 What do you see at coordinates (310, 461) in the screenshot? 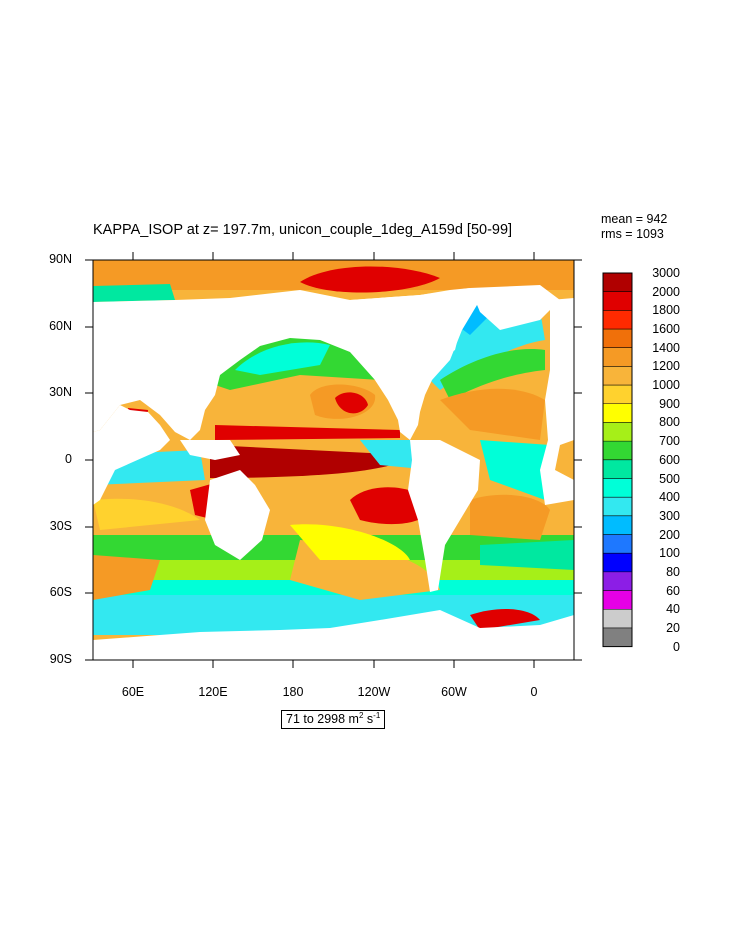
I see `eq-pacific-max` at bounding box center [310, 461].